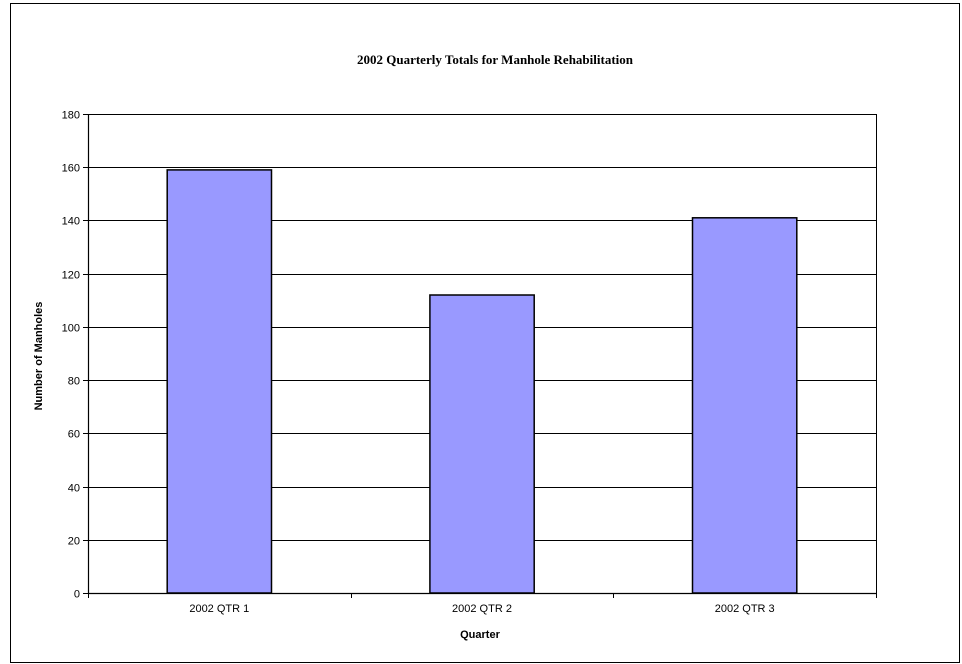 The image size is (962, 664). What do you see at coordinates (71, 116) in the screenshot?
I see `y-tick-label: 180` at bounding box center [71, 116].